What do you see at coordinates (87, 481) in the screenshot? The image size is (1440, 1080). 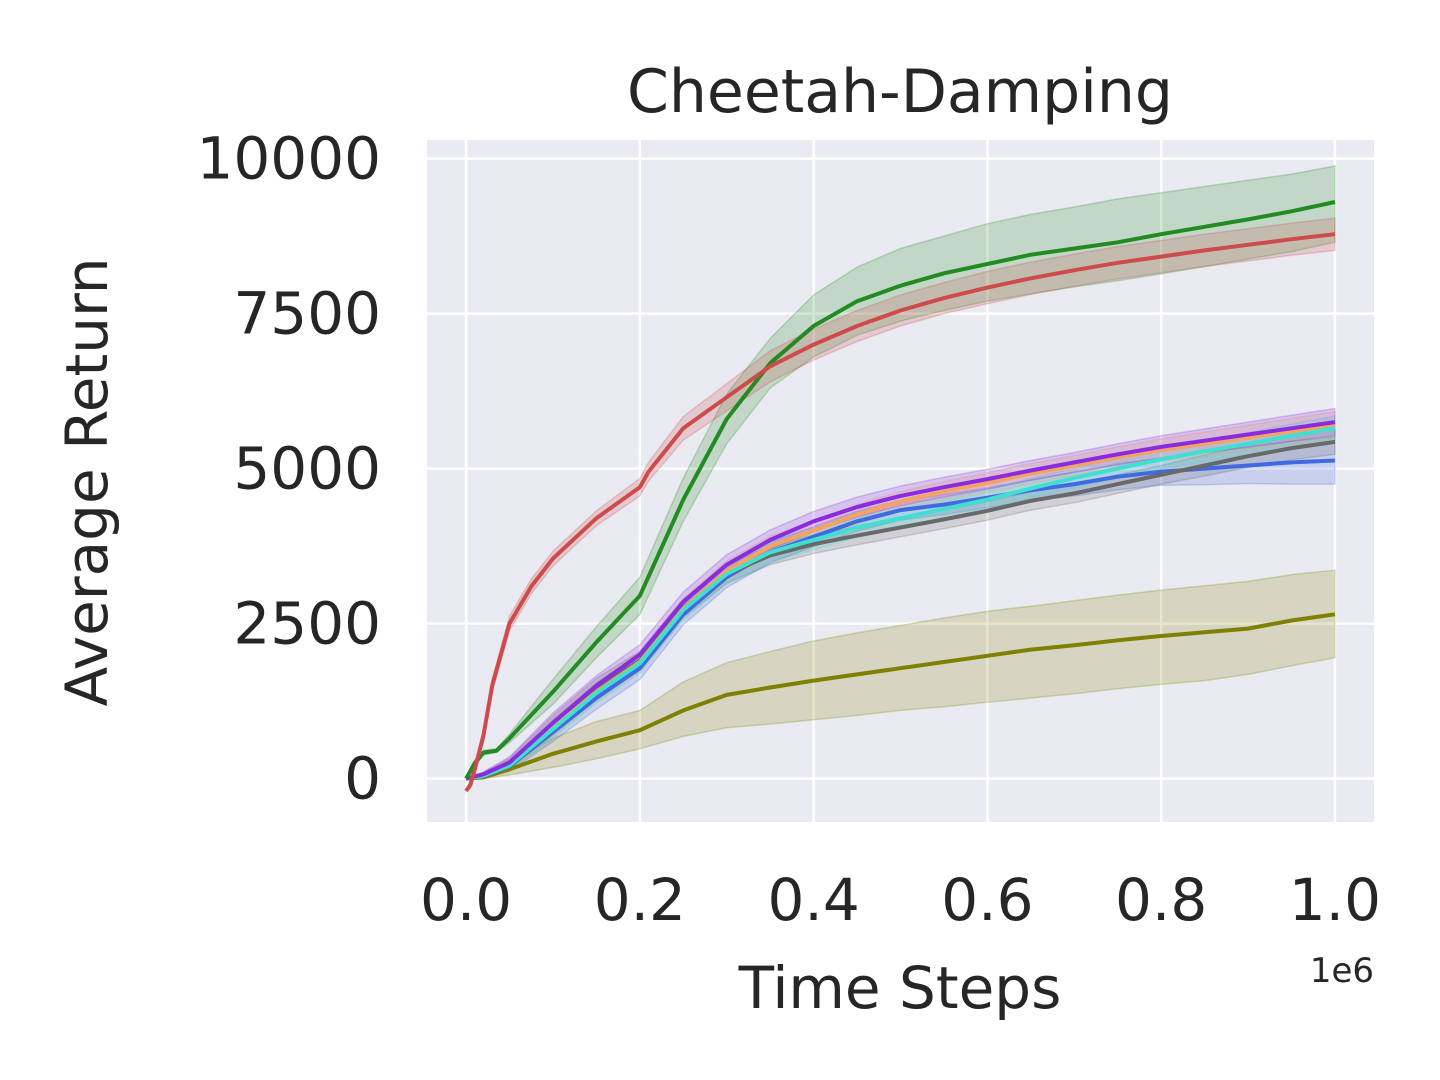 I see `y-axis-label: Average Return` at bounding box center [87, 481].